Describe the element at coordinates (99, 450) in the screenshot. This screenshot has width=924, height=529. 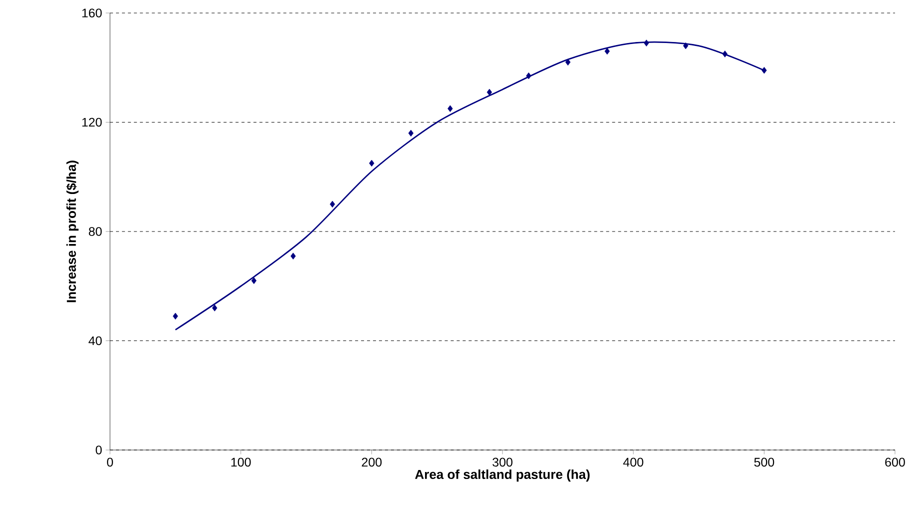
I see `y-tick-label: 0` at that location.